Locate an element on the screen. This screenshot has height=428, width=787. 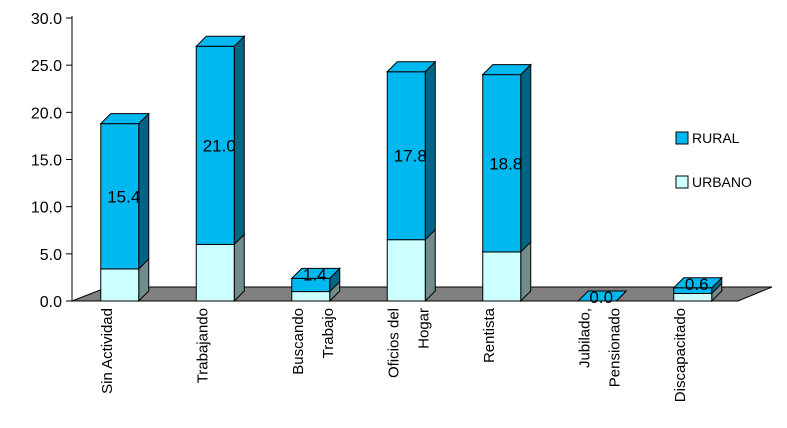
data-label: 0.0 is located at coordinates (601, 297).